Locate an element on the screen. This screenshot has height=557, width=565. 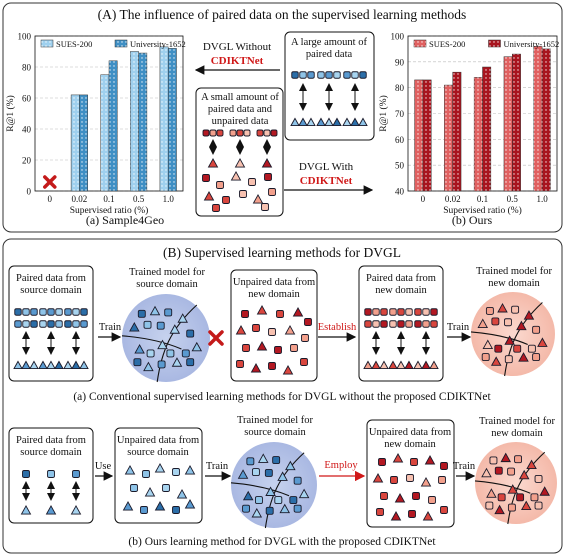
r1-trained-src-l1: Trained model for is located at coordinates (167, 272).